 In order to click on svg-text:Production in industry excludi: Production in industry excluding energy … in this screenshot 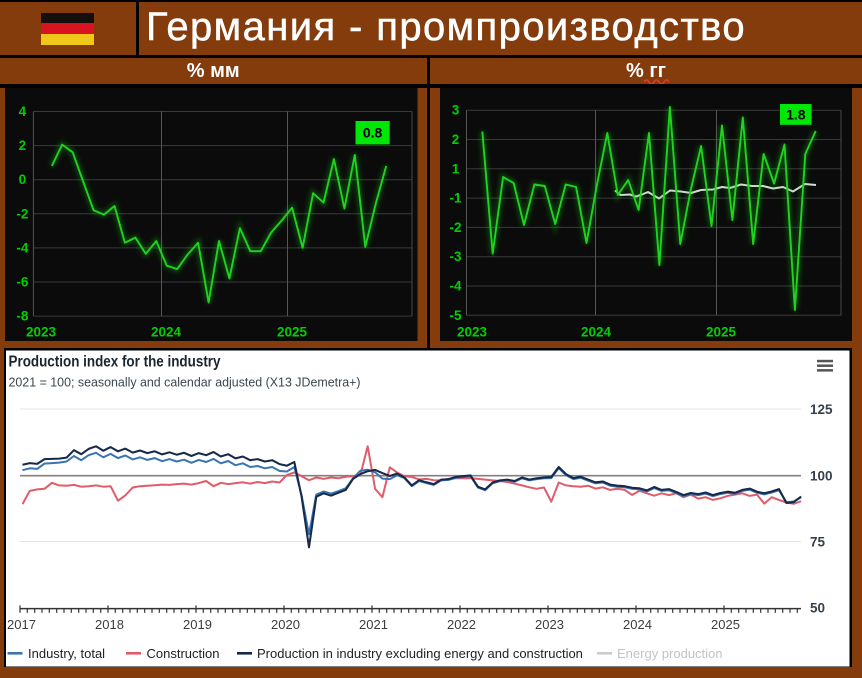, I will do `click(420, 653)`.